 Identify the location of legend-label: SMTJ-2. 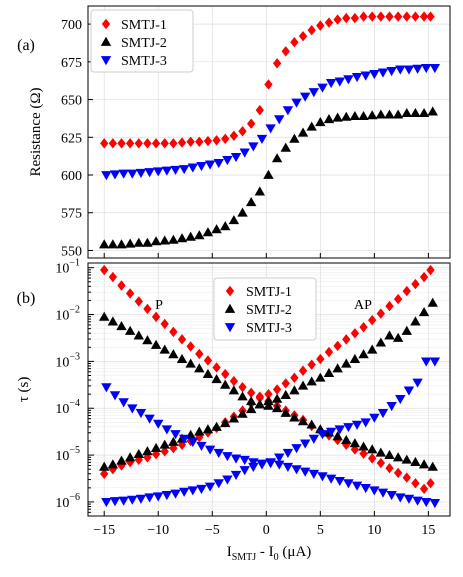
(269, 310).